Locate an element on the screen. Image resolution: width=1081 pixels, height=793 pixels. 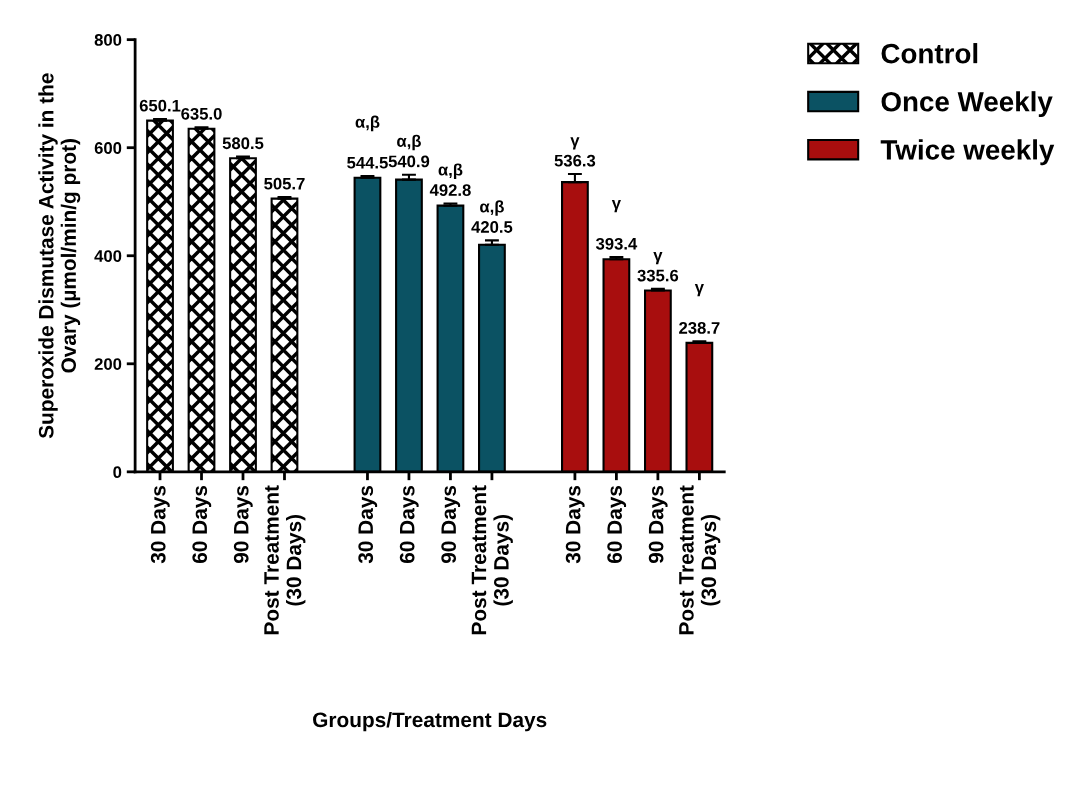
legend-label: Once Weekly is located at coordinates (967, 104).